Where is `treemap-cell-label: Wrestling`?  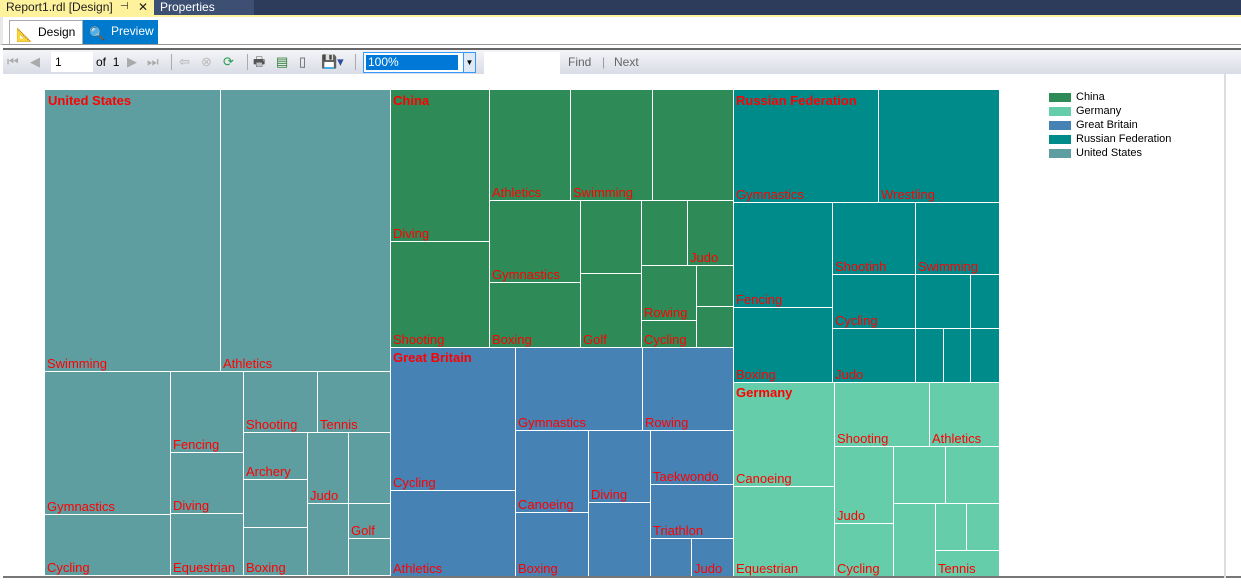
treemap-cell-label: Wrestling is located at coordinates (908, 194).